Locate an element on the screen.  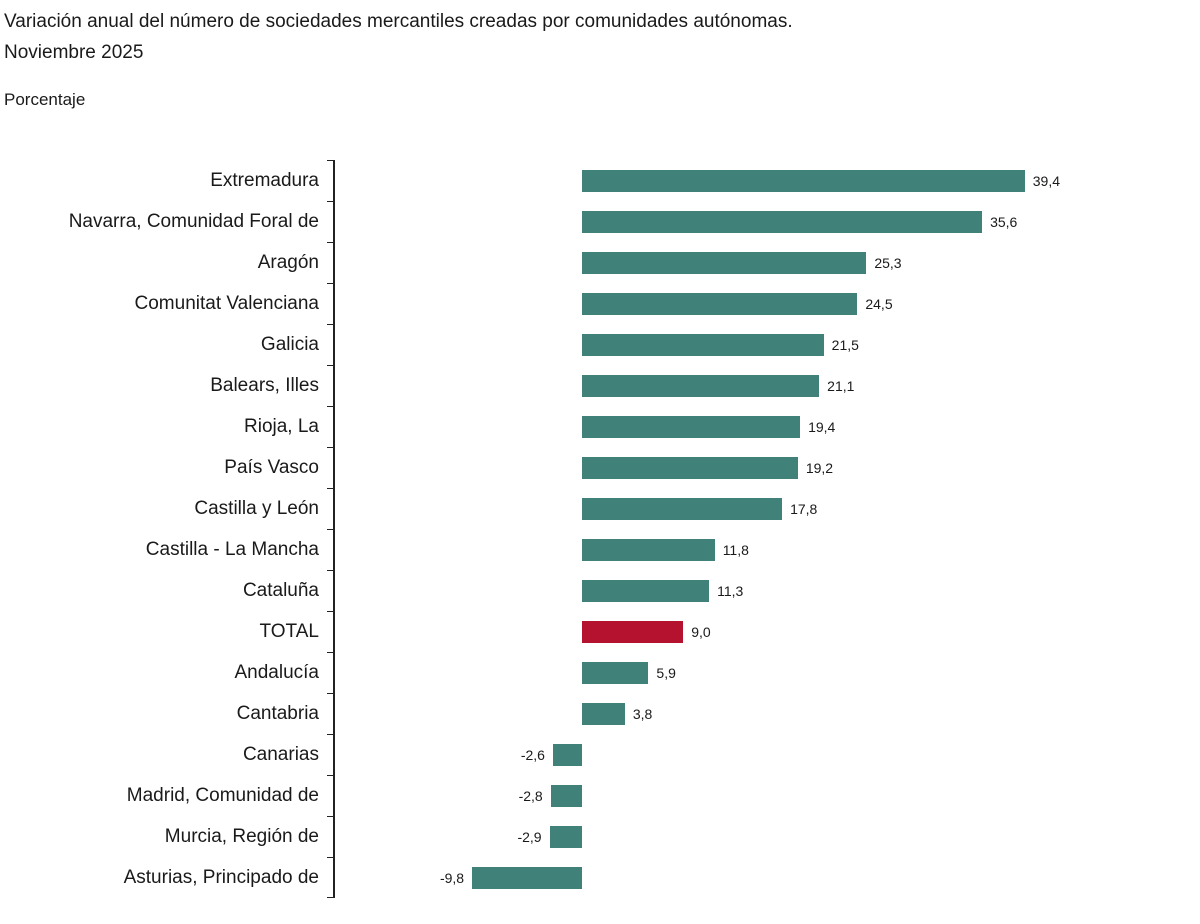
plot-area: -9,8 is located at coordinates (763, 877).